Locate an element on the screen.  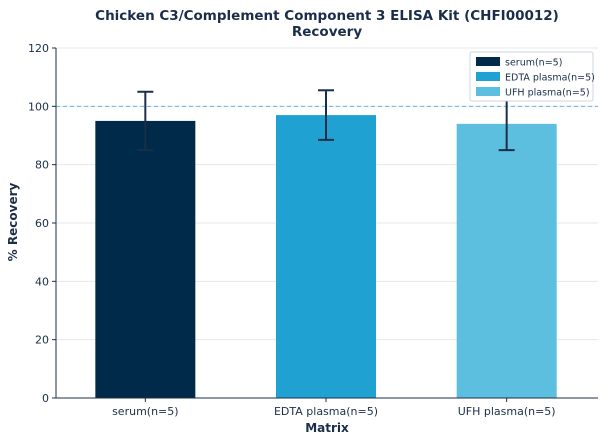
y-tick-label: 120 is located at coordinates (38, 48).